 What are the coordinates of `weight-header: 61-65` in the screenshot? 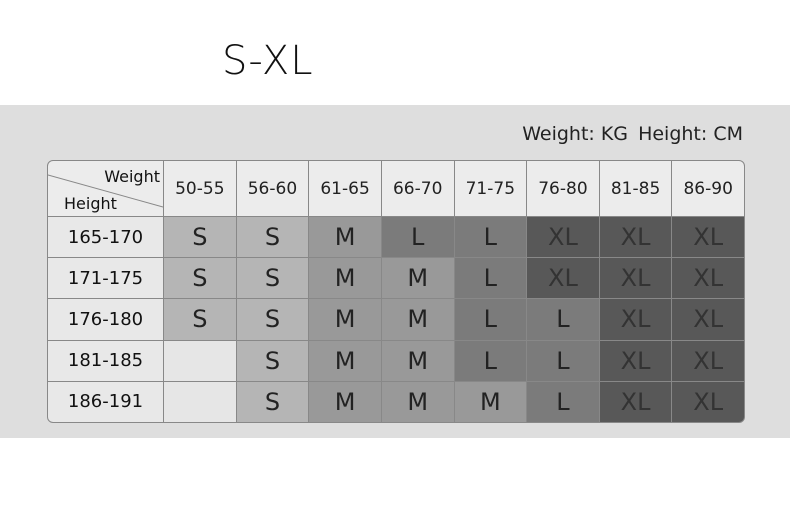 It's located at (345, 188).